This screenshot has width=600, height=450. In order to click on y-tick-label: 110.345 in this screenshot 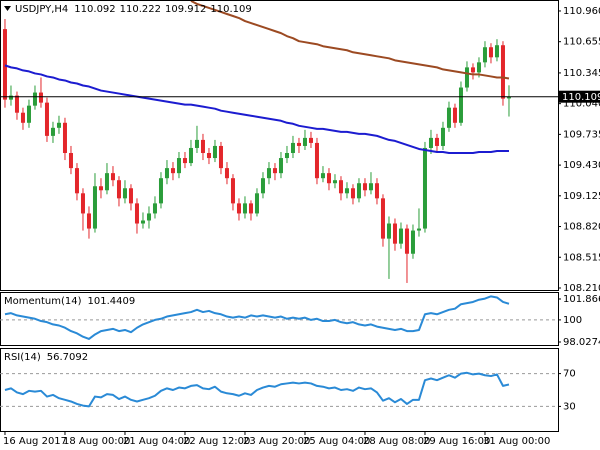, I will do `click(581, 73)`.